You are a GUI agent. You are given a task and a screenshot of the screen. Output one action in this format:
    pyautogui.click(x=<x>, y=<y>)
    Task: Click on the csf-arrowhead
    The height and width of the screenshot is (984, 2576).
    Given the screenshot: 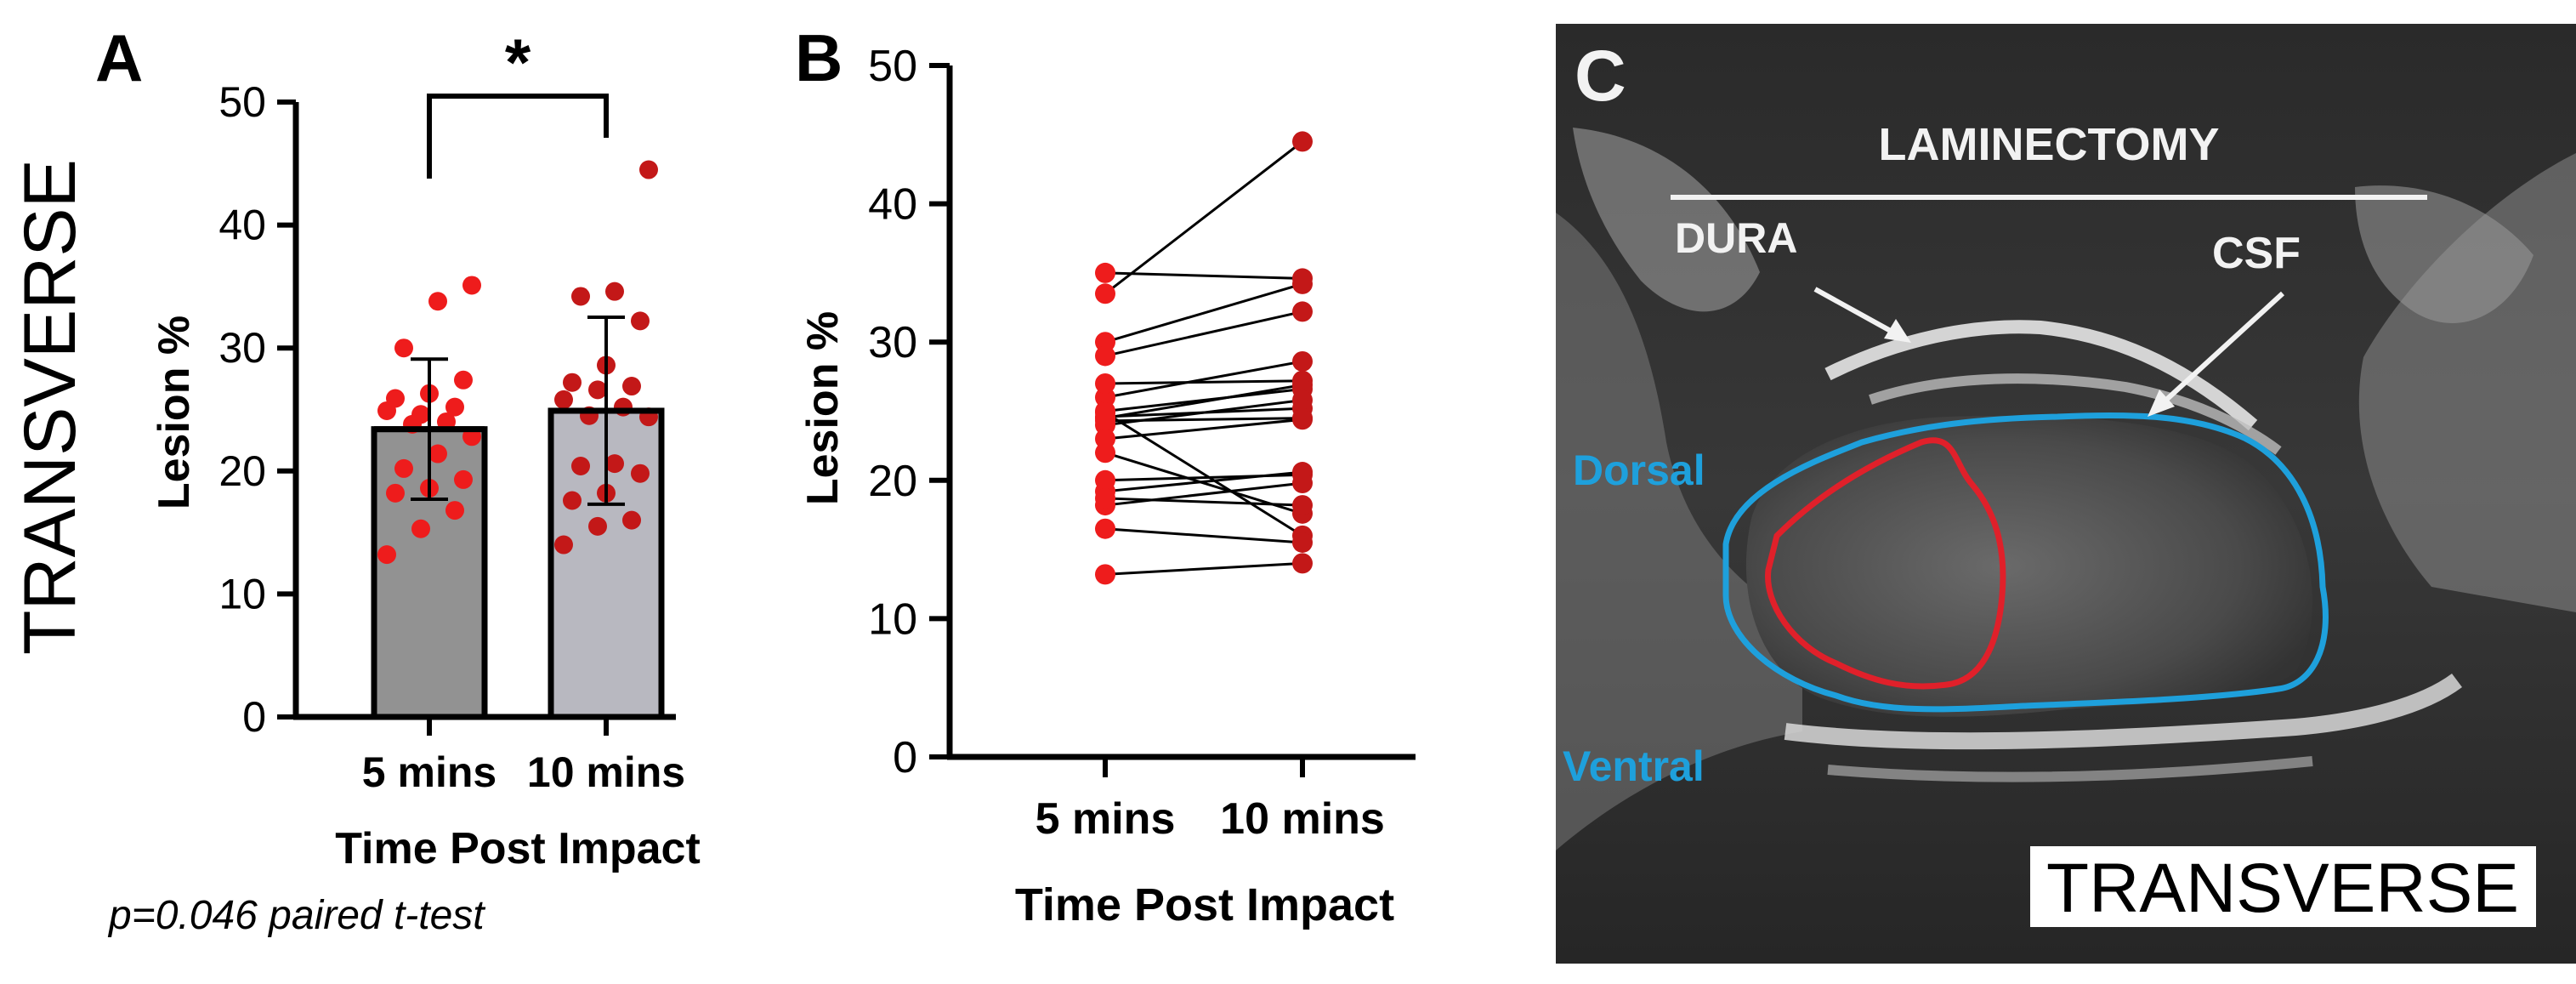 What is the action you would take?
    pyautogui.click(x=2162, y=403)
    